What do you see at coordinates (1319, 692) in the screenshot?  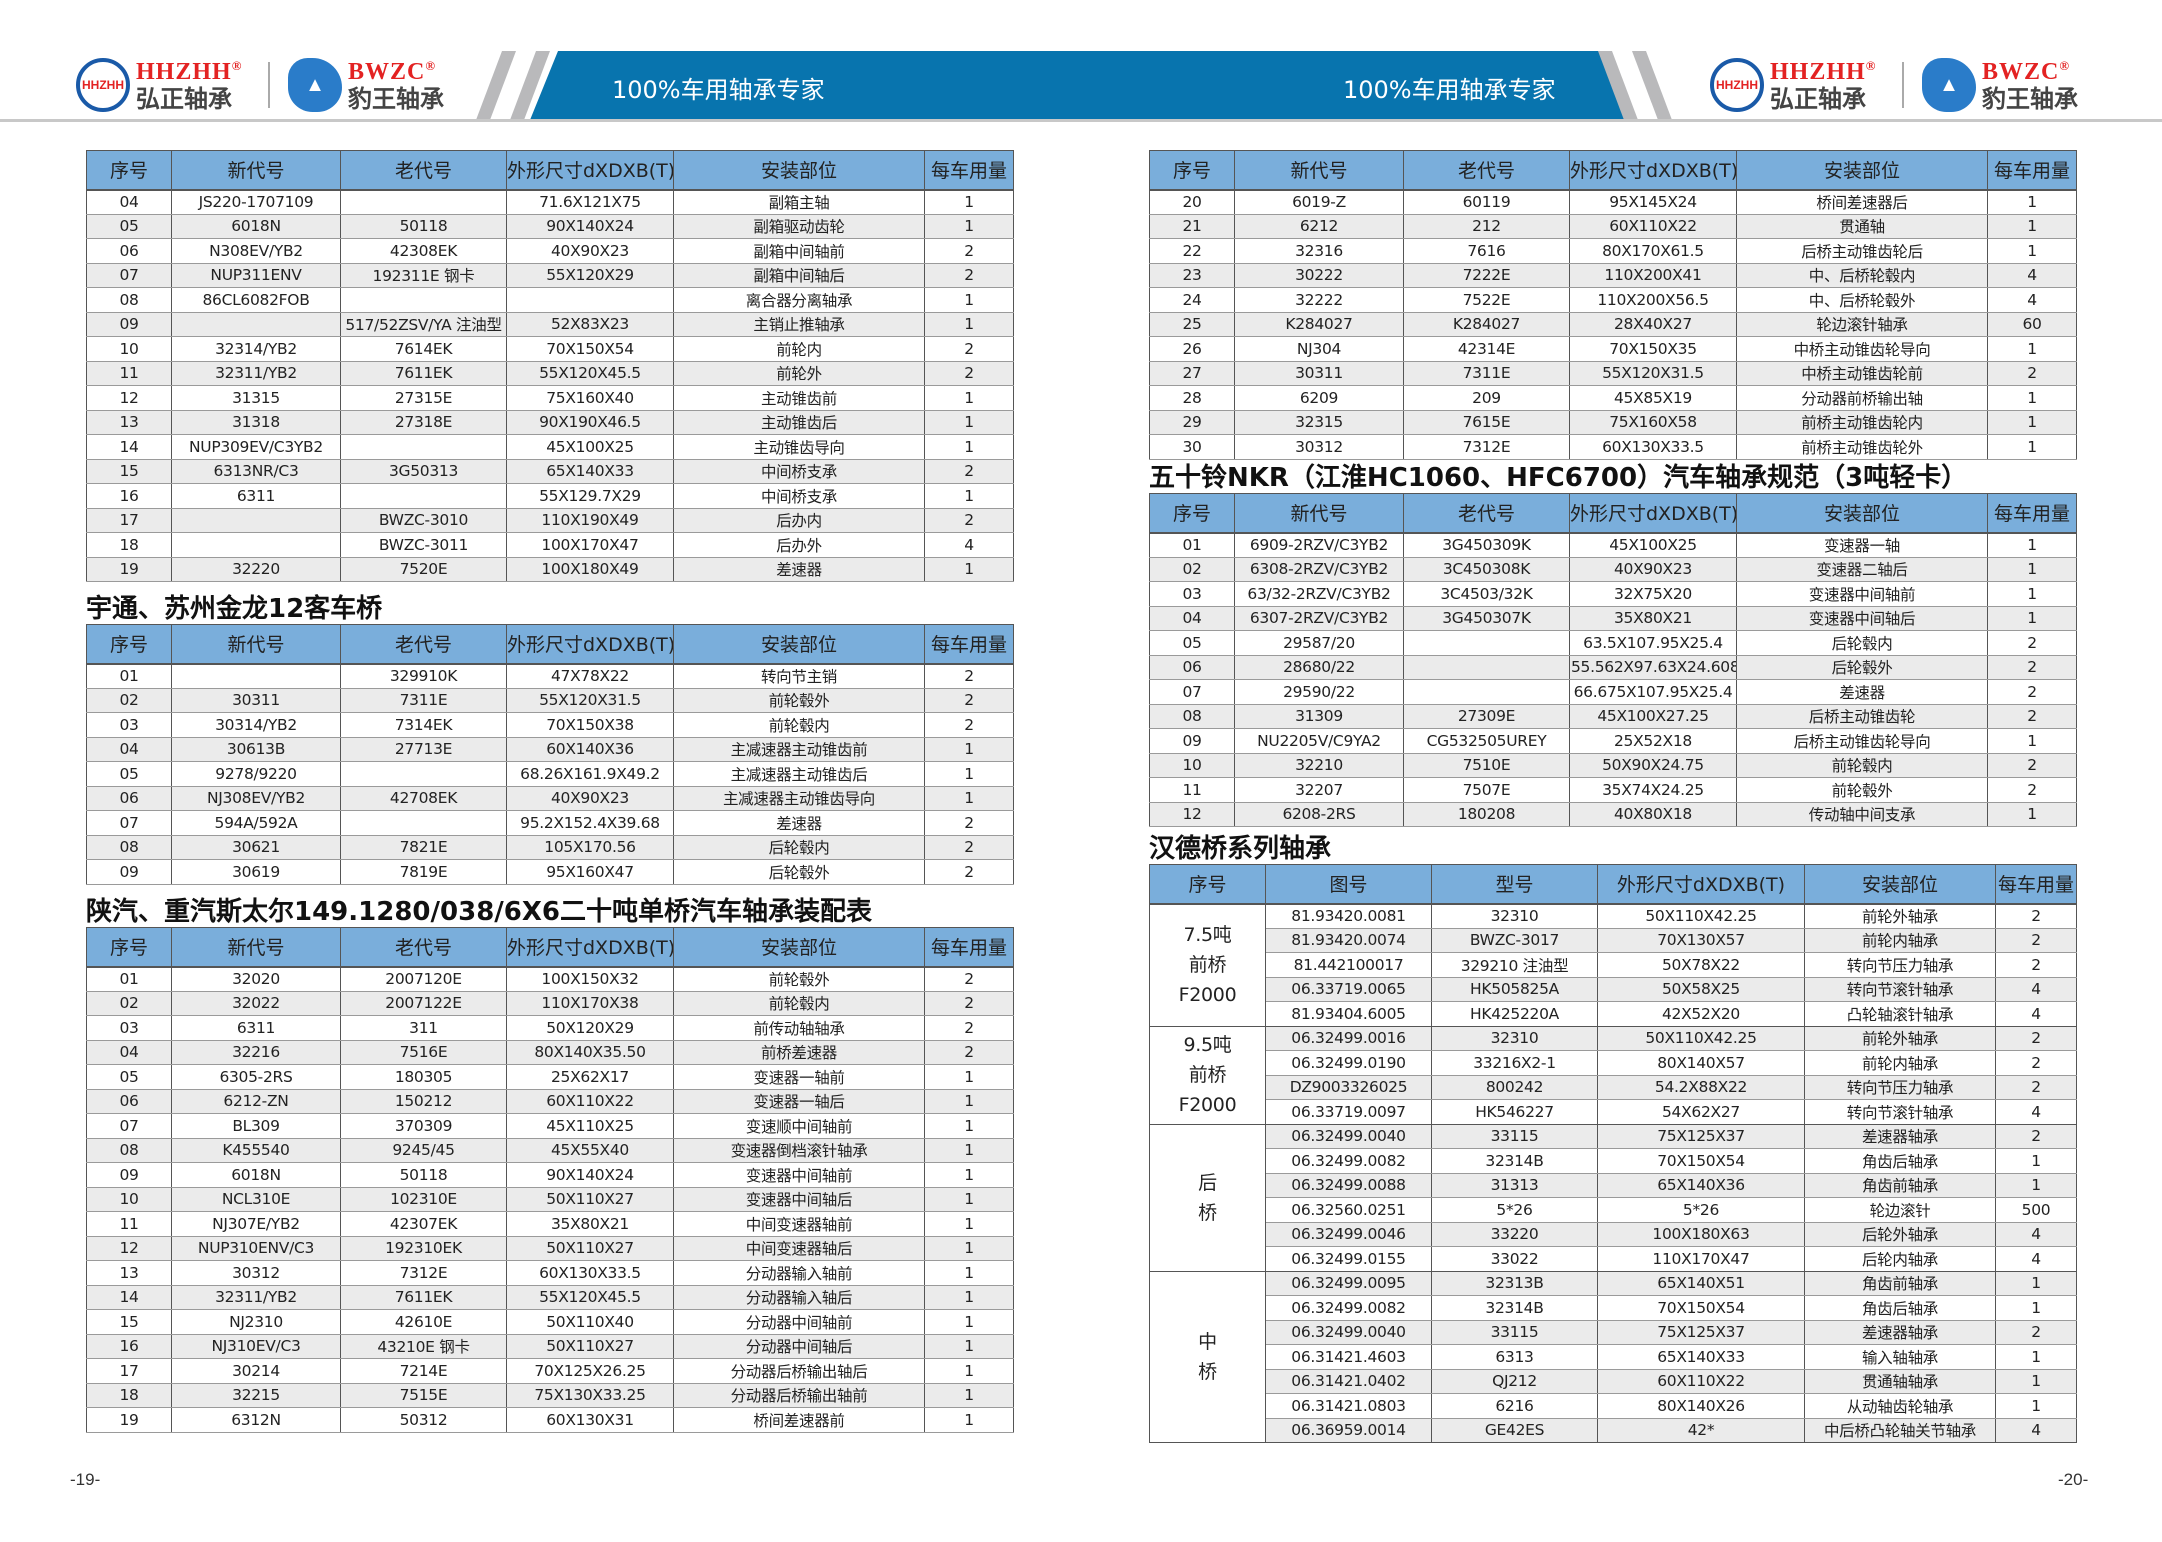 I see `cell-new-code: 29590/22` at bounding box center [1319, 692].